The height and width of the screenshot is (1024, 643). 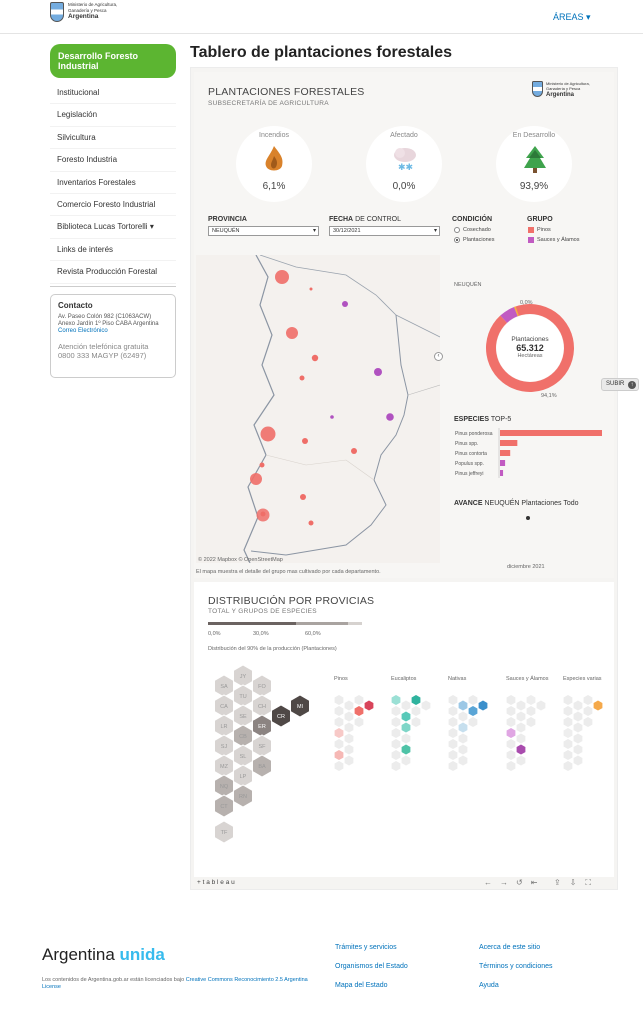 I want to click on revert-icon: ↺, so click(x=523, y=882).